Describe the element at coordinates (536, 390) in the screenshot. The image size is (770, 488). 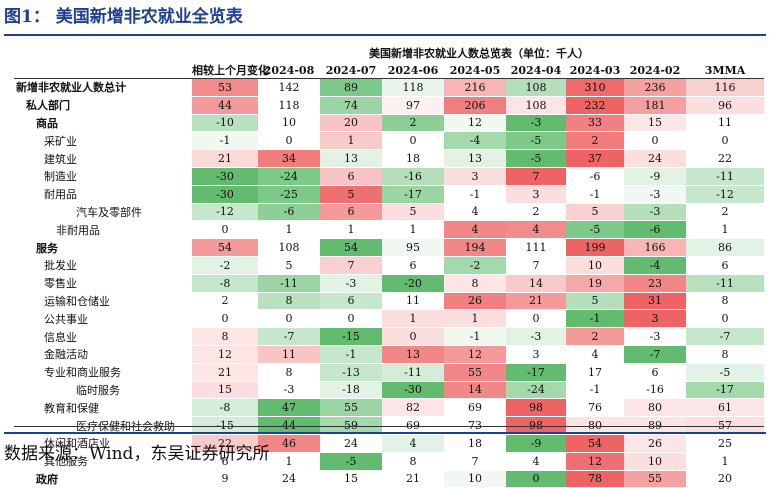
I see `value-cell: -24` at that location.